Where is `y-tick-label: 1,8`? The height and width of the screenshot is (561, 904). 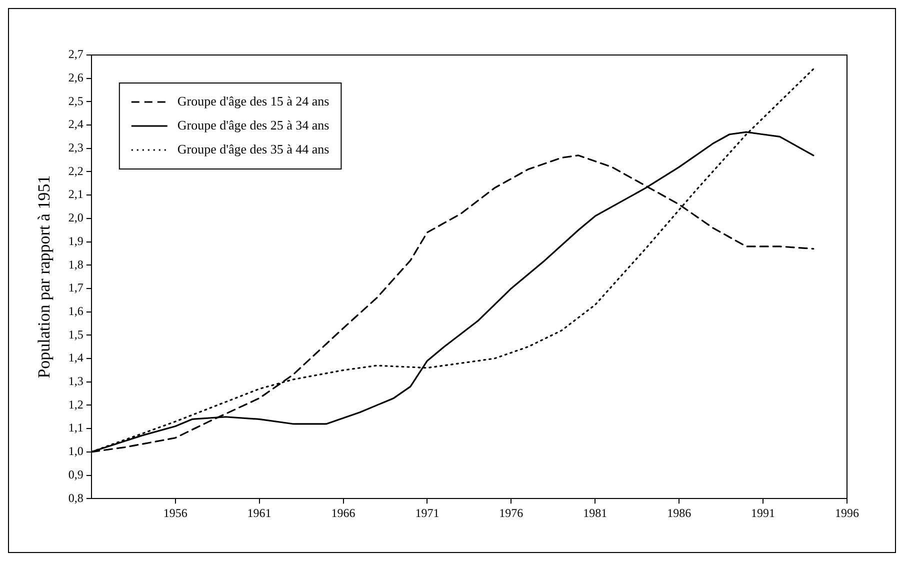
y-tick-label: 1,8 is located at coordinates (76, 264).